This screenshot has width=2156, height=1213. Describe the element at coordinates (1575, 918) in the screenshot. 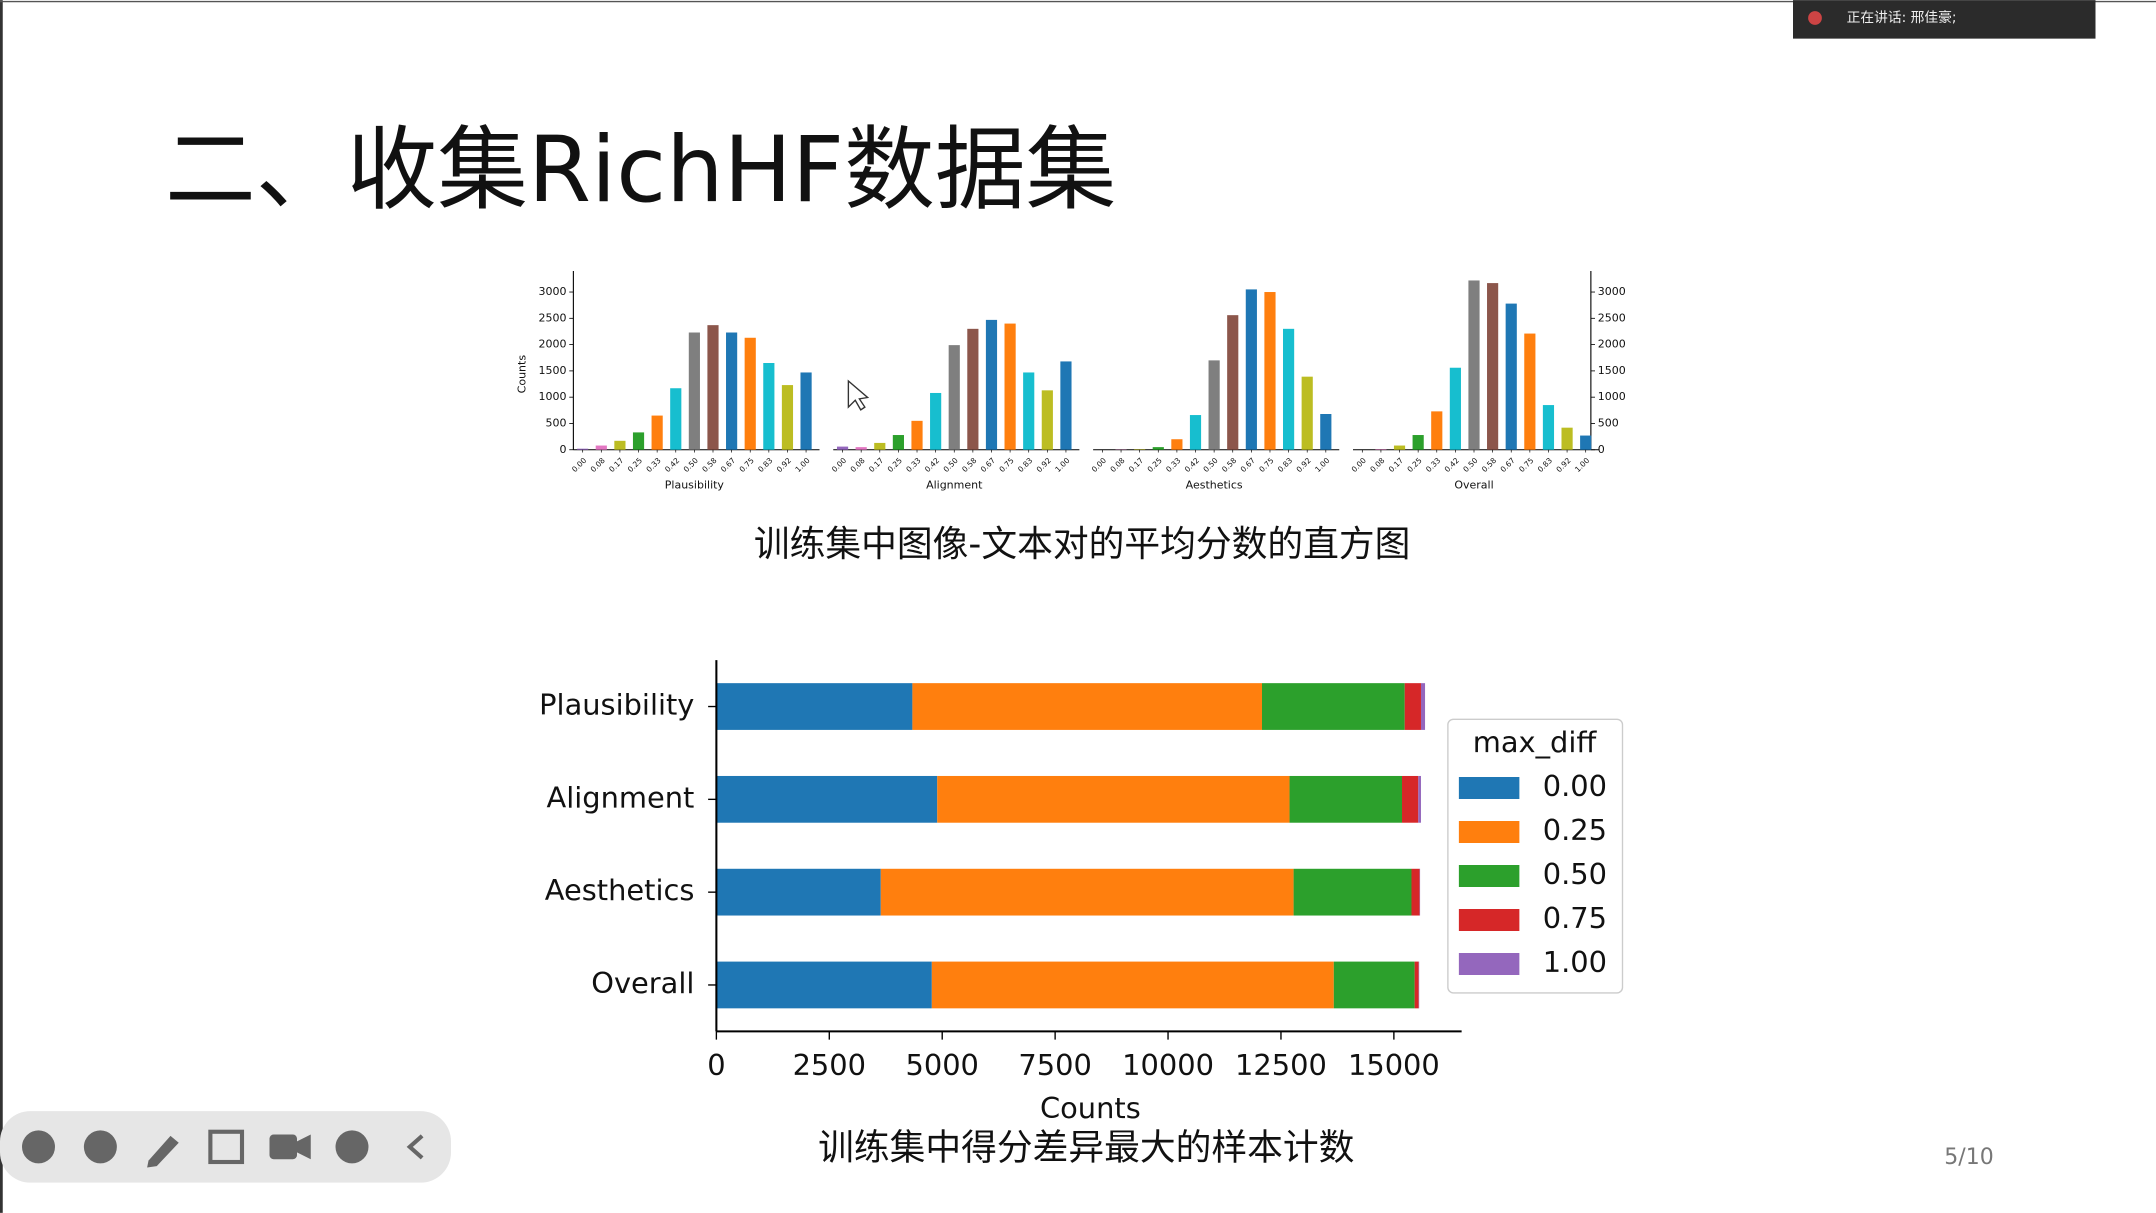

I see `legend-label: 0.75` at that location.